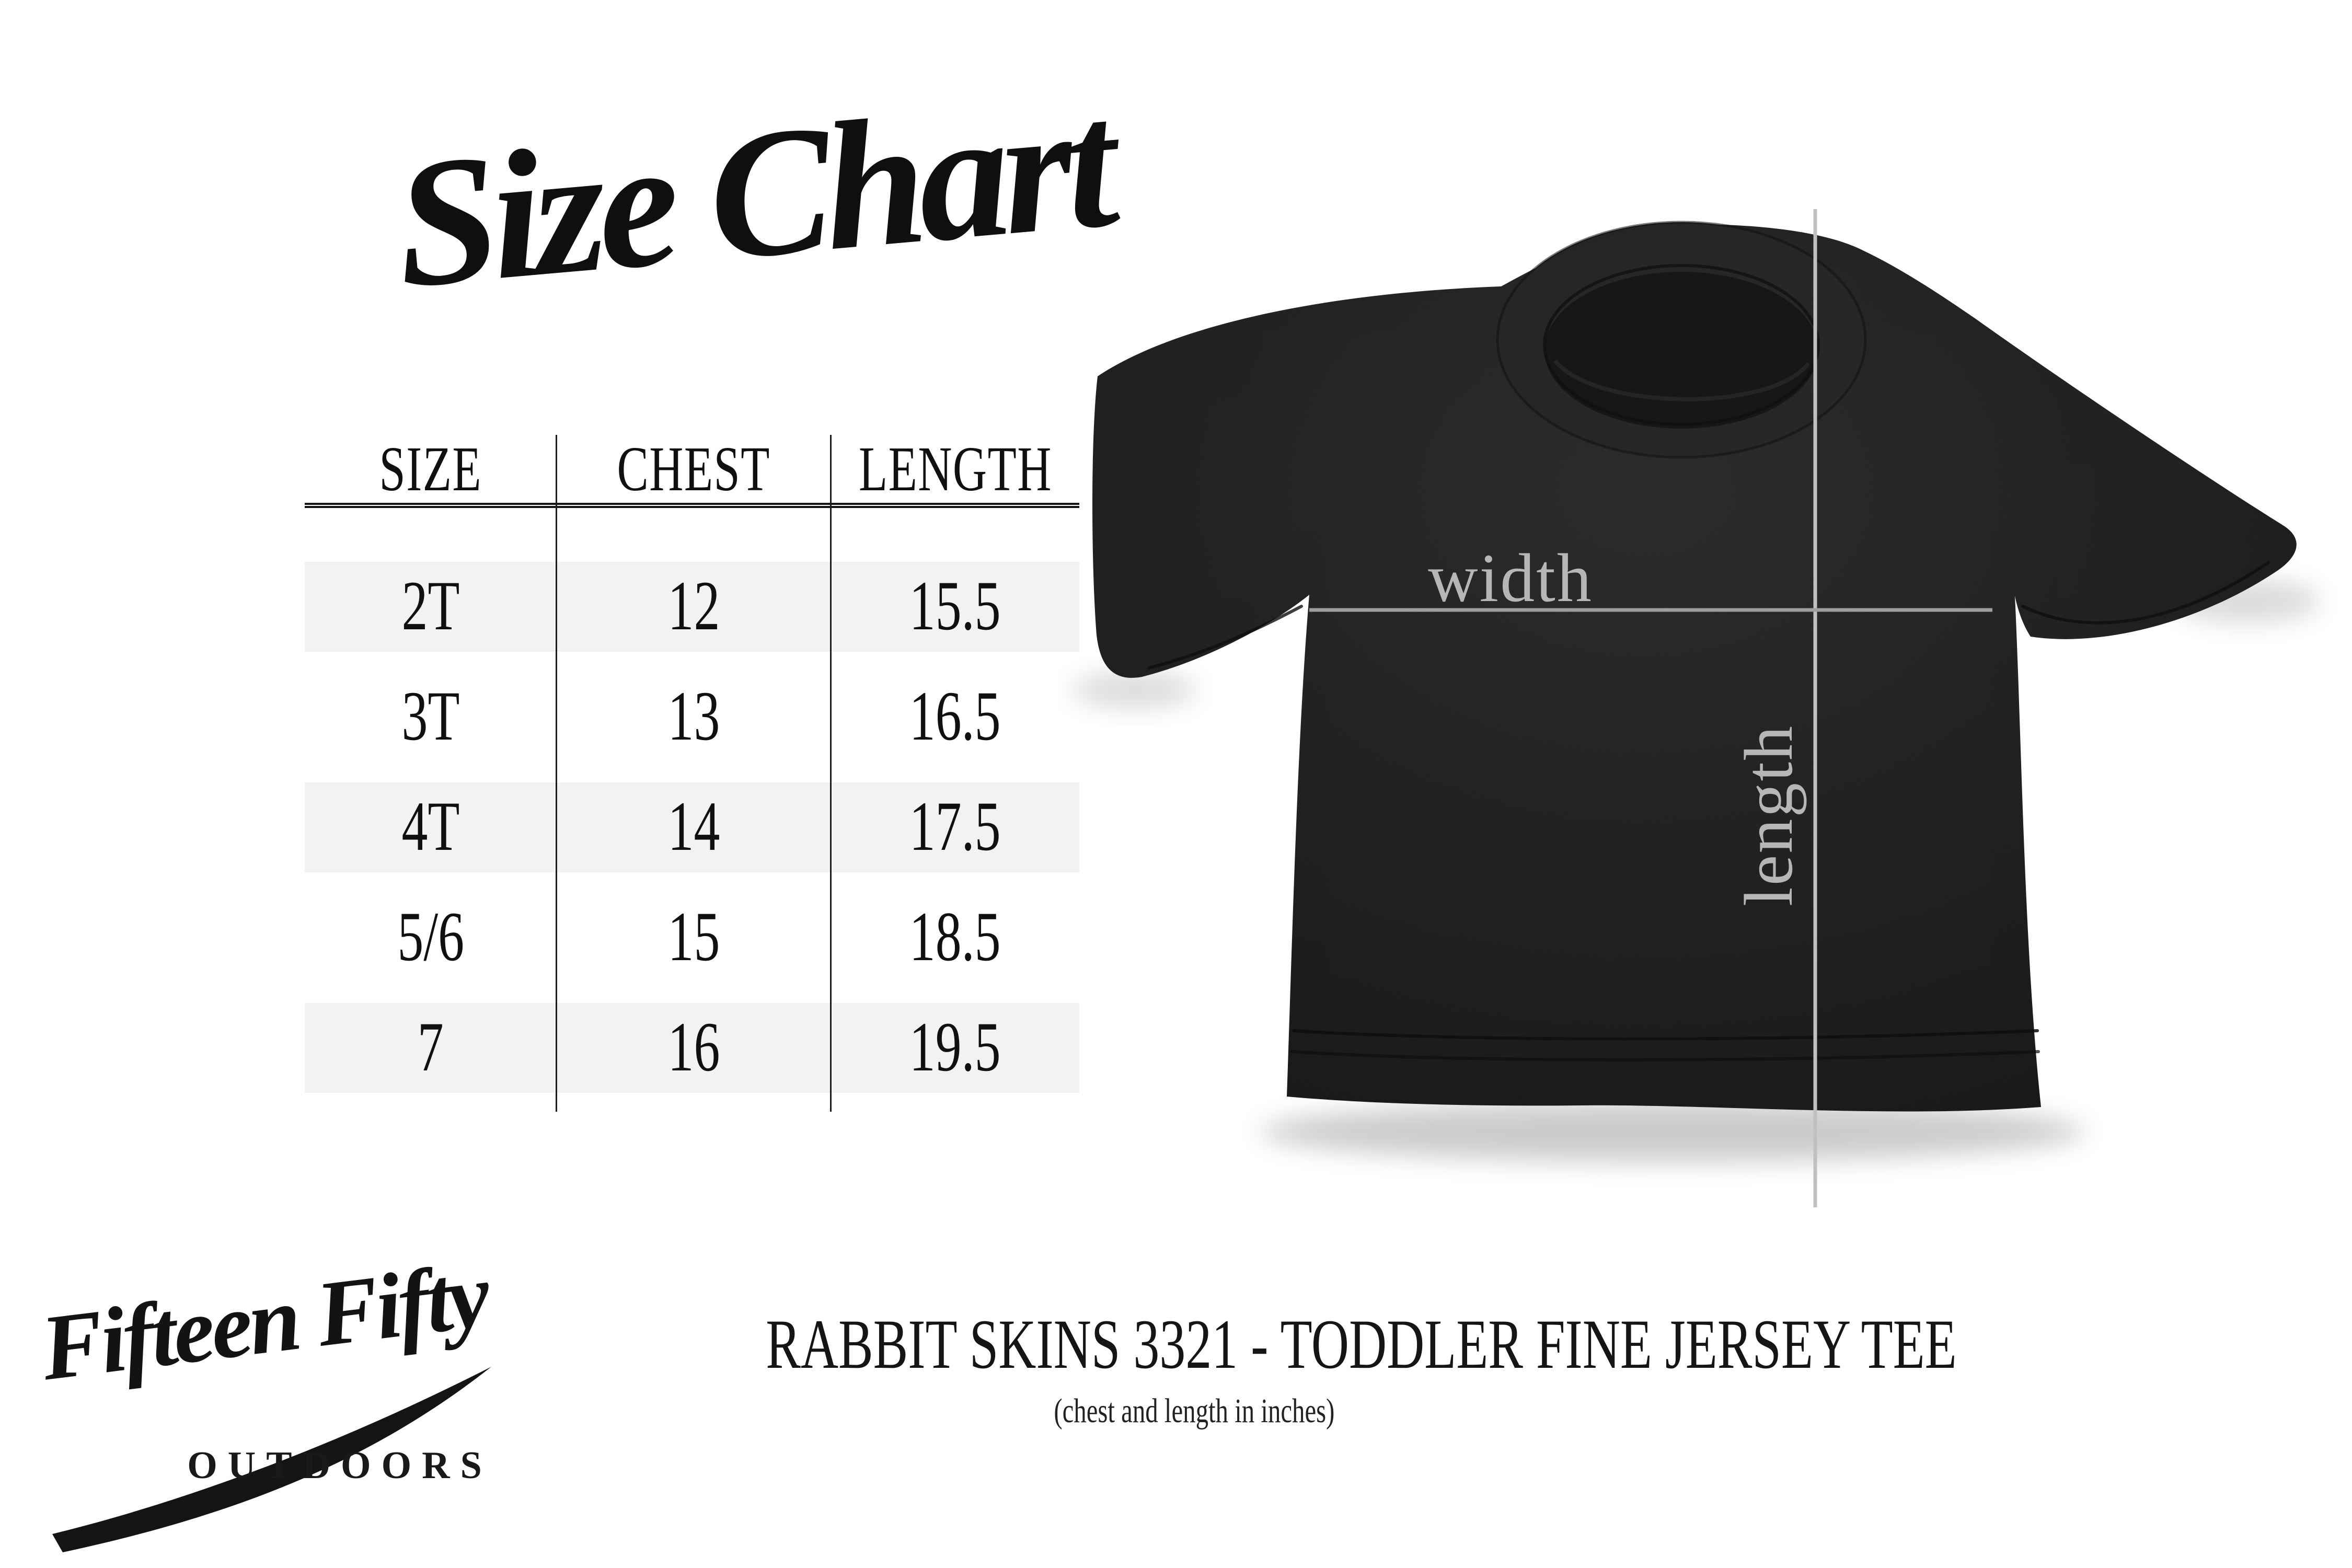 The width and height of the screenshot is (2352, 1568). What do you see at coordinates (1768, 815) in the screenshot?
I see `length-label: length` at bounding box center [1768, 815].